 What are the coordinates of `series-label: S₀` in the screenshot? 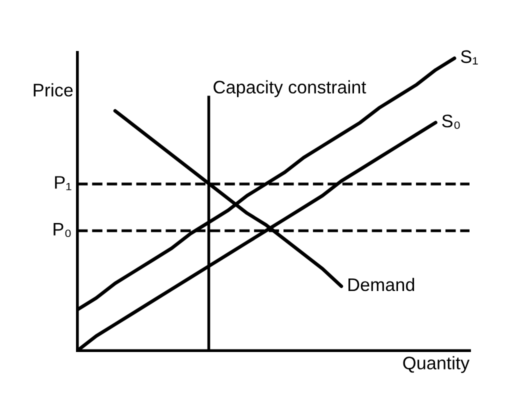 It's located at (451, 121).